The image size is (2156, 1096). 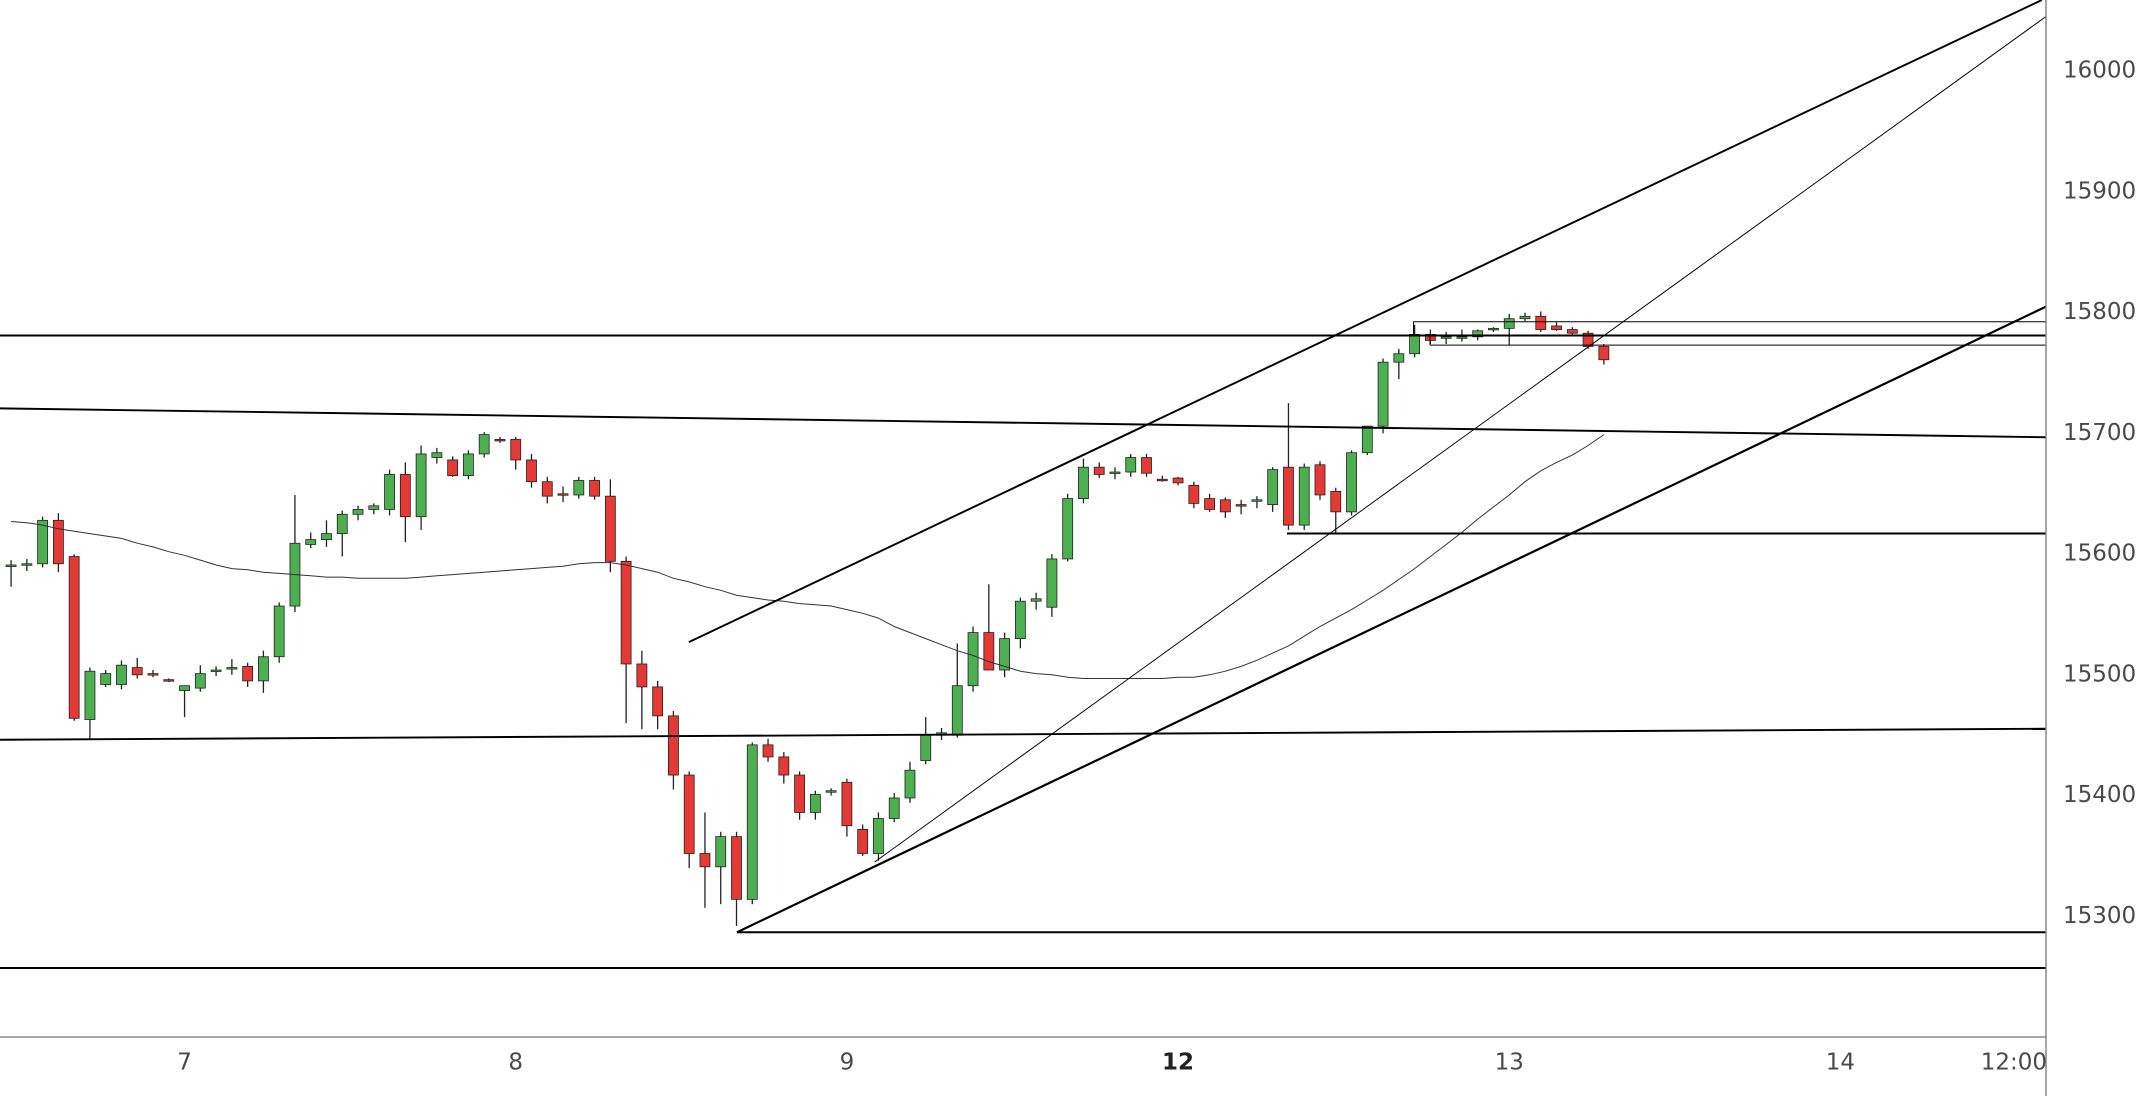 What do you see at coordinates (2099, 433) in the screenshot?
I see `y-tick-label: 15700` at bounding box center [2099, 433].